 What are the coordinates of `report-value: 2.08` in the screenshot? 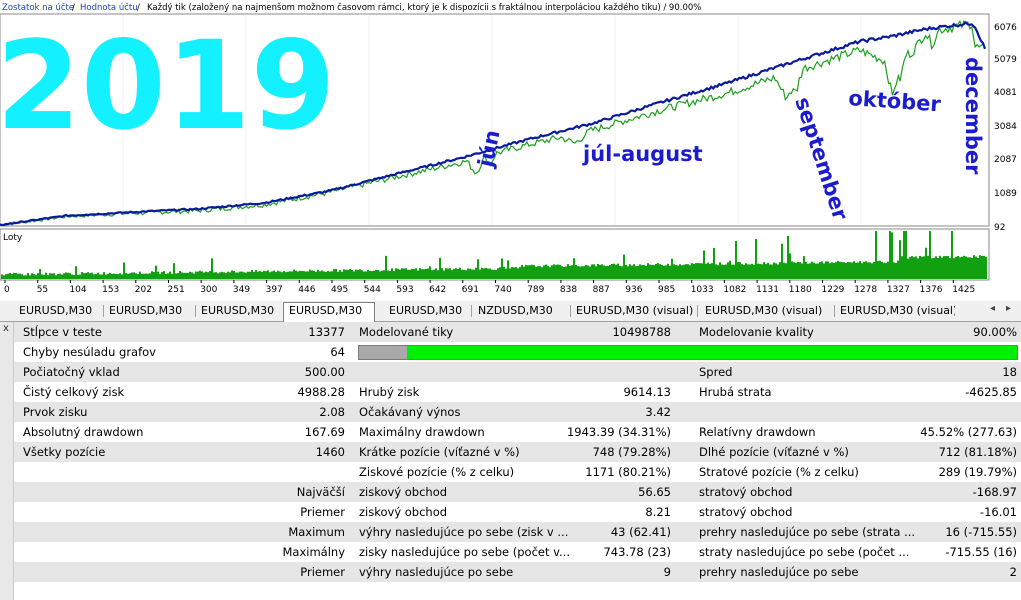 It's located at (332, 412).